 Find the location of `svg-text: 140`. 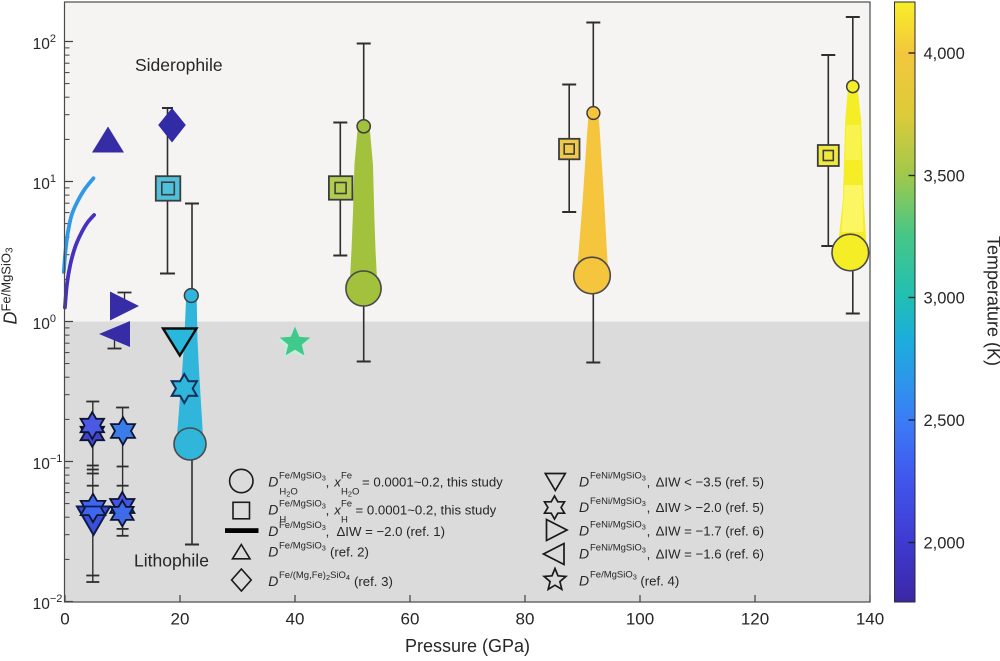

svg-text: 140 is located at coordinates (870, 619).